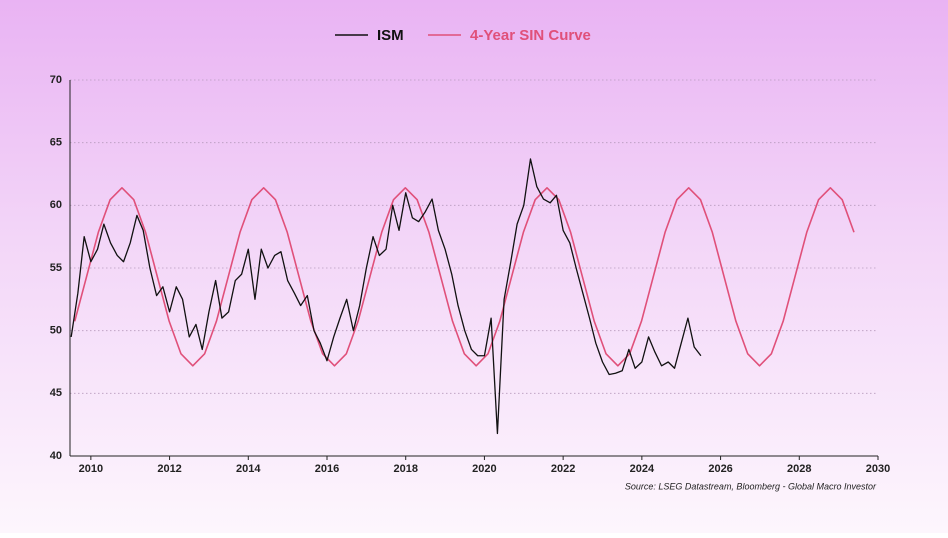 The image size is (948, 538). What do you see at coordinates (56, 456) in the screenshot?
I see `y-tick-label: 40` at bounding box center [56, 456].